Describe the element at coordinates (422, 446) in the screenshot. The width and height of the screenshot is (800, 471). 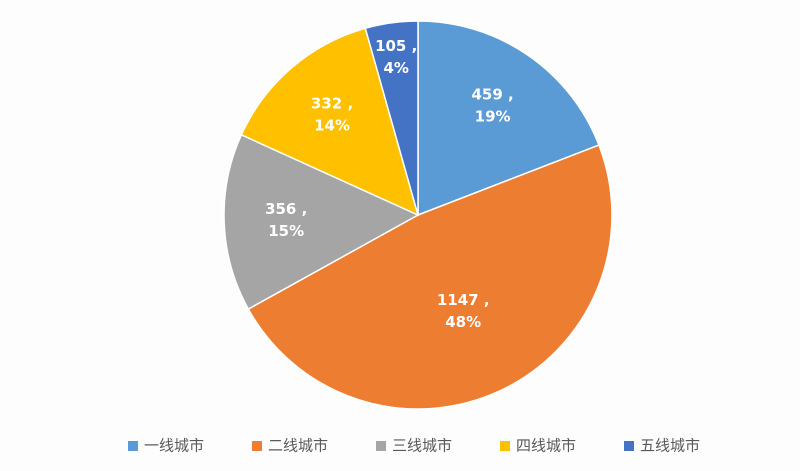
I see `legend-label: 三线城市` at that location.